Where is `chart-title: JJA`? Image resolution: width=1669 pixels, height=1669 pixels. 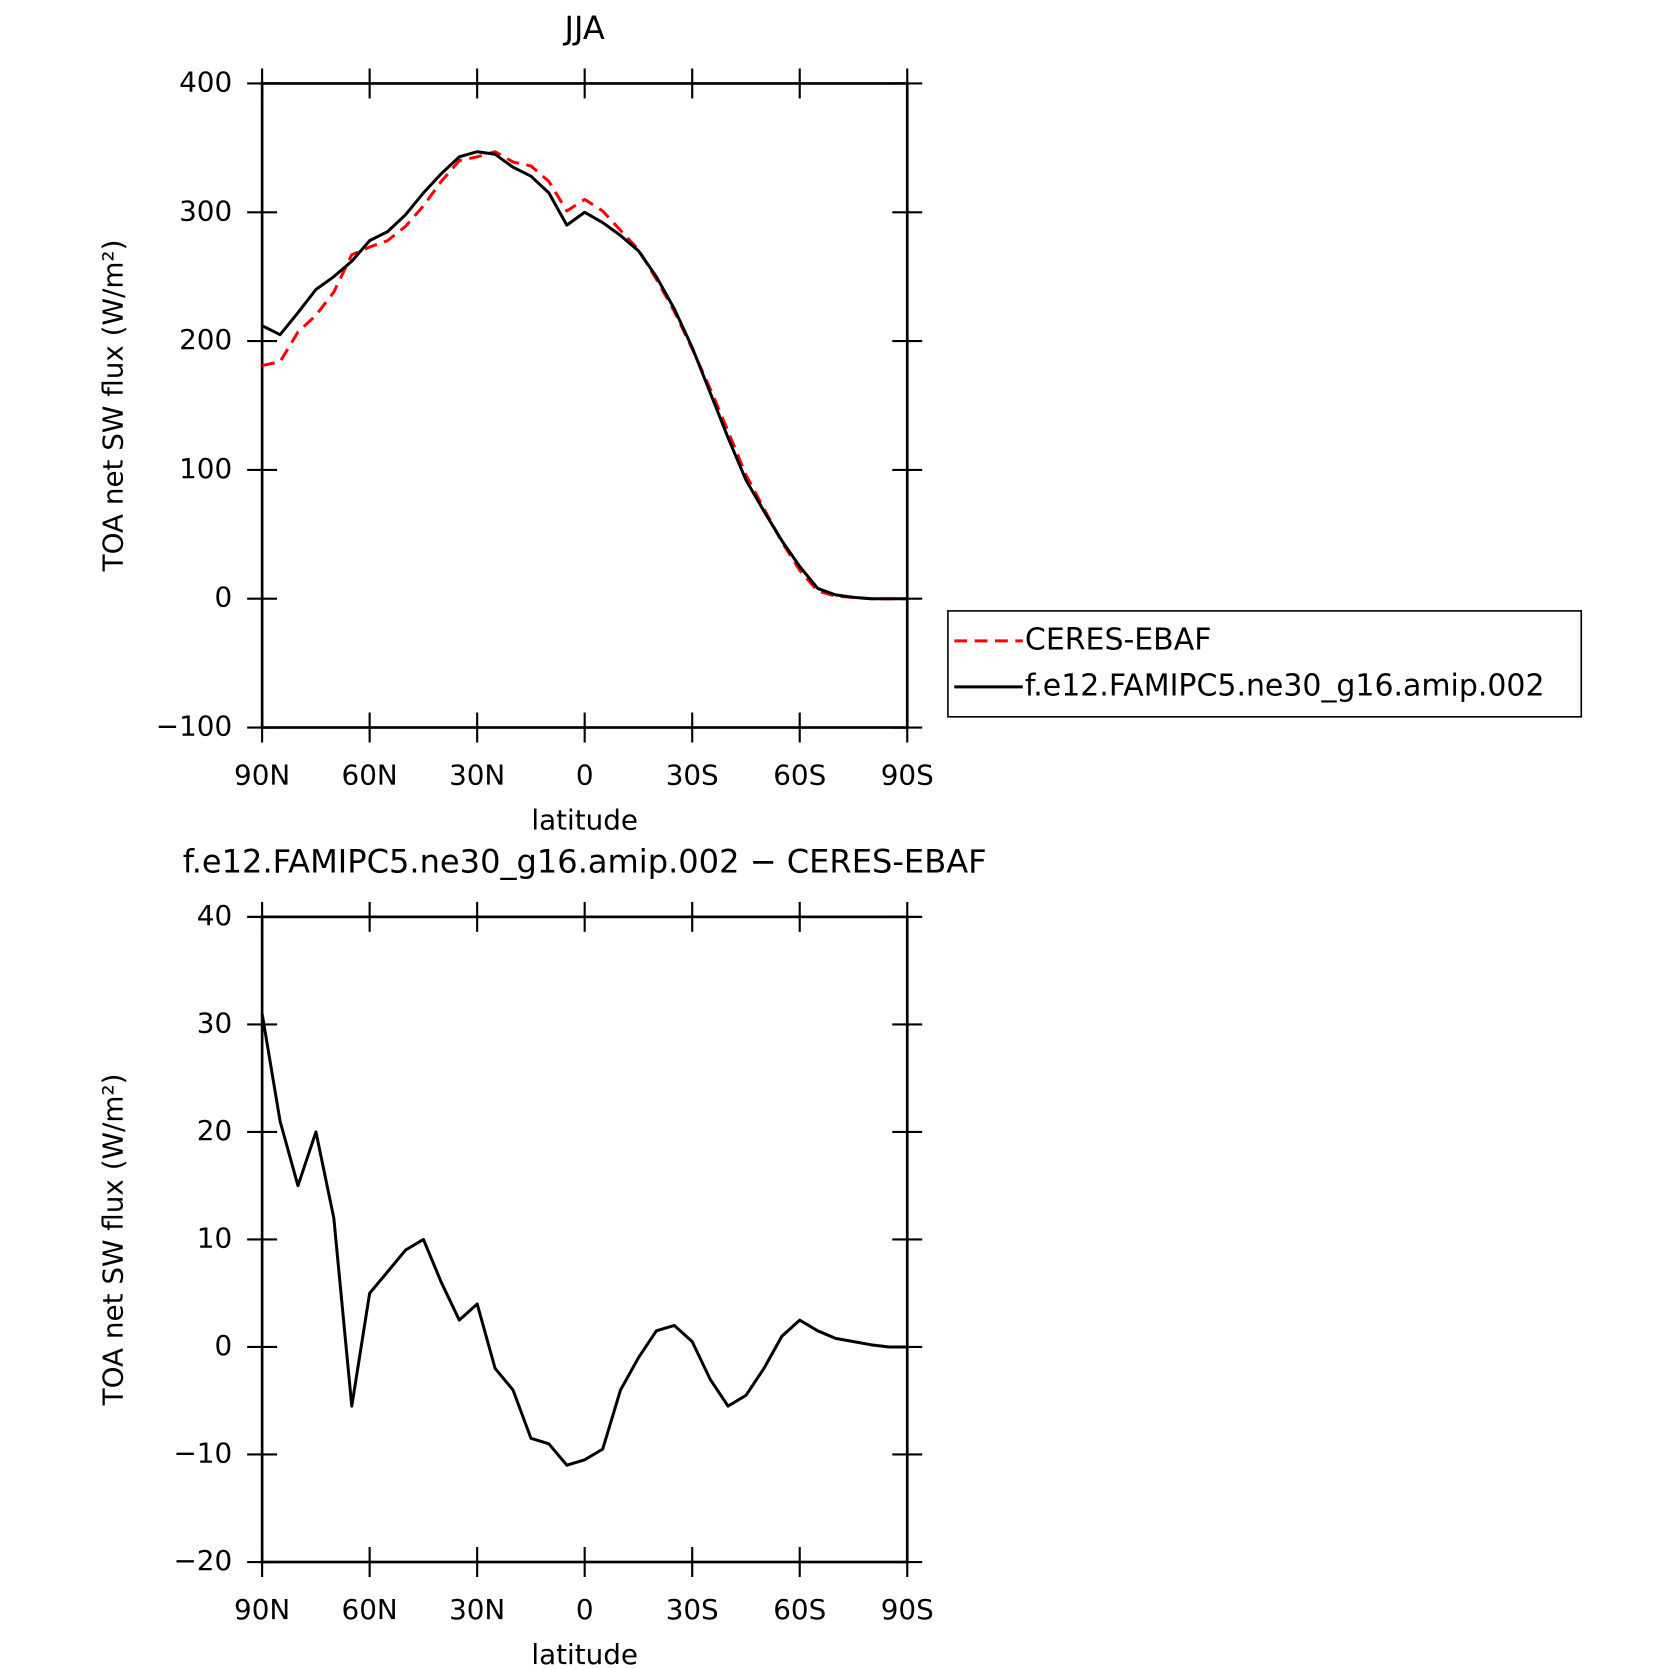
chart-title: JJA is located at coordinates (584, 28).